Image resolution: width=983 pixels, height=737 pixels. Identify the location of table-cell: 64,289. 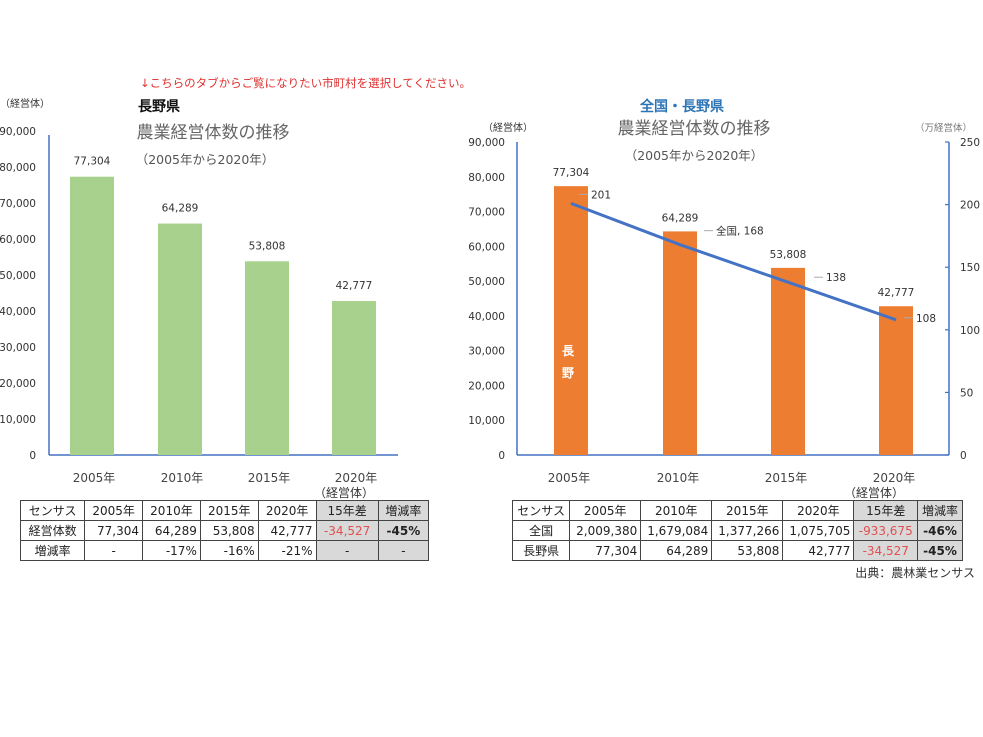
(171, 530).